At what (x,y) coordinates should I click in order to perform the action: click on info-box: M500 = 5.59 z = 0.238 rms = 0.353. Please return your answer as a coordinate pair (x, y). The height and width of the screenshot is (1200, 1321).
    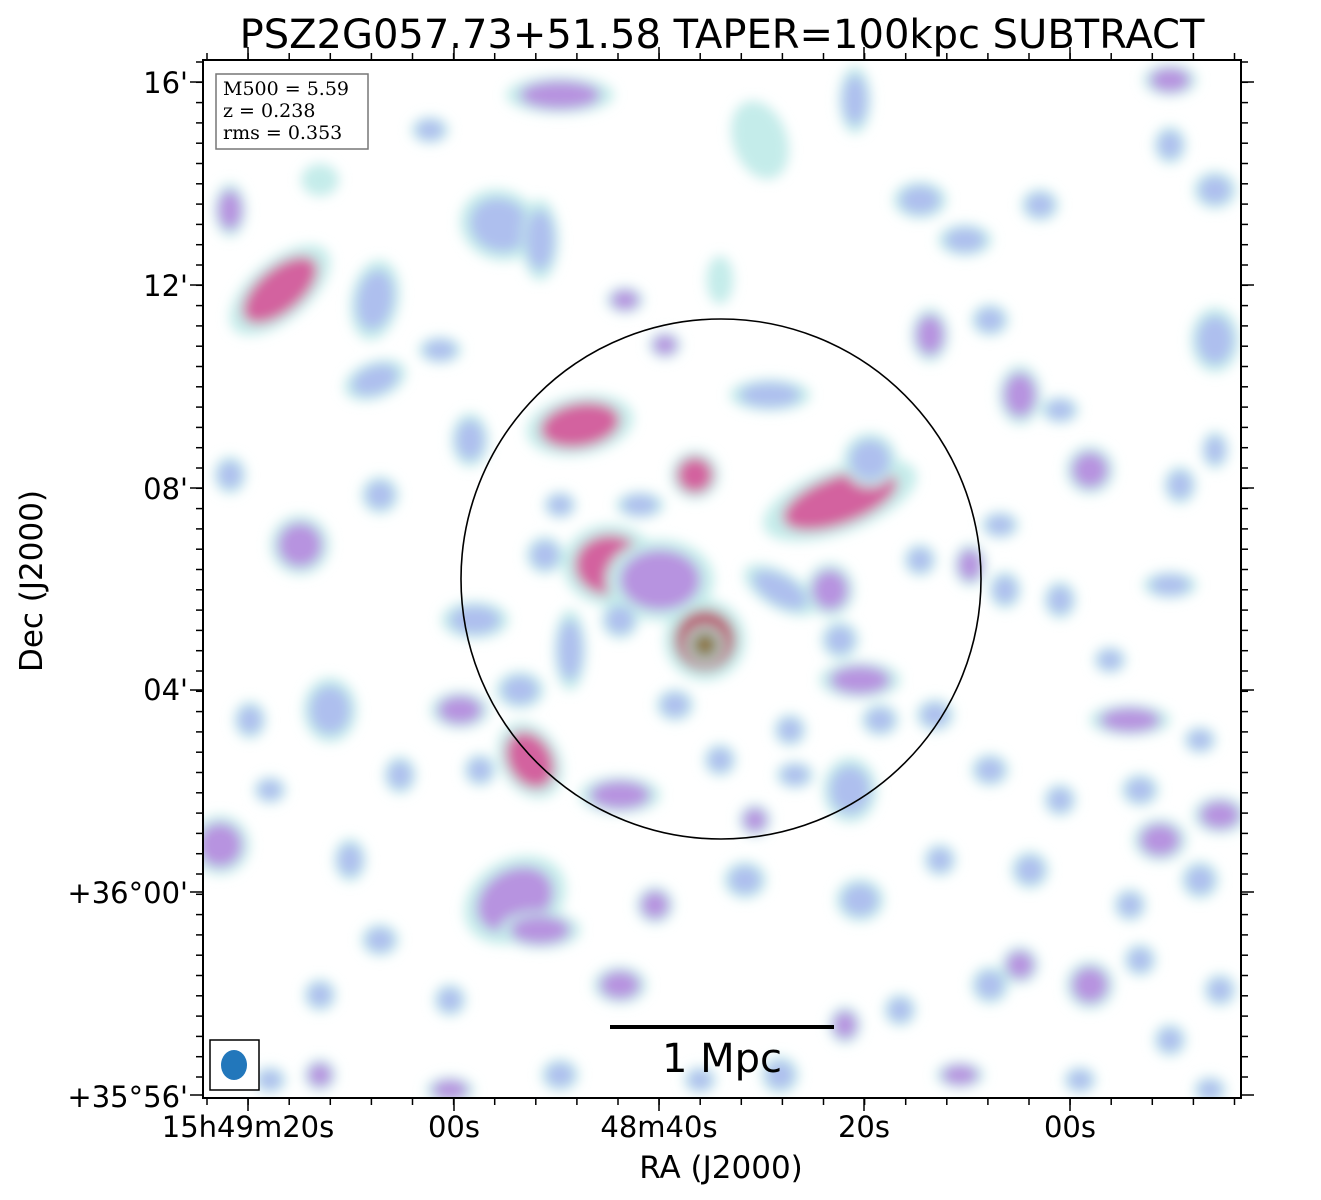
    Looking at the image, I should click on (292, 111).